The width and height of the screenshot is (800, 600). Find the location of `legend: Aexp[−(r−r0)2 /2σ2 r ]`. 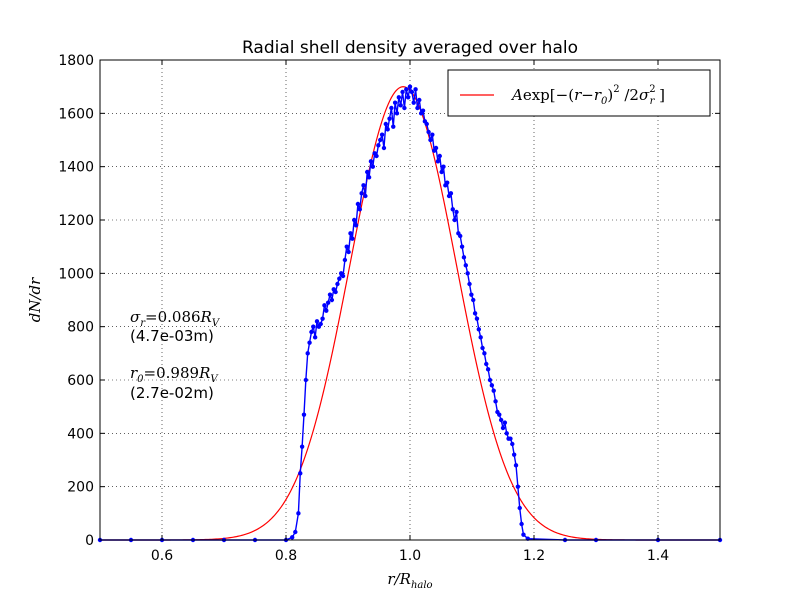

legend: Aexp[−(r−r0)2 /2σ2 r ] is located at coordinates (579, 93).